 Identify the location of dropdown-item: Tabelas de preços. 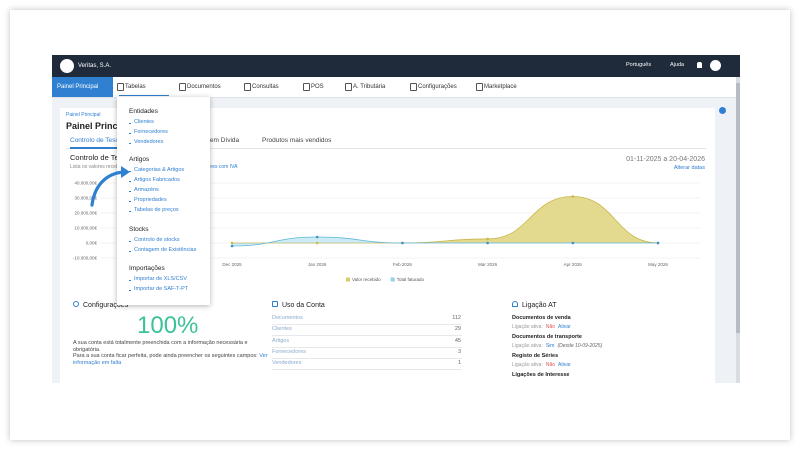
(154, 210).